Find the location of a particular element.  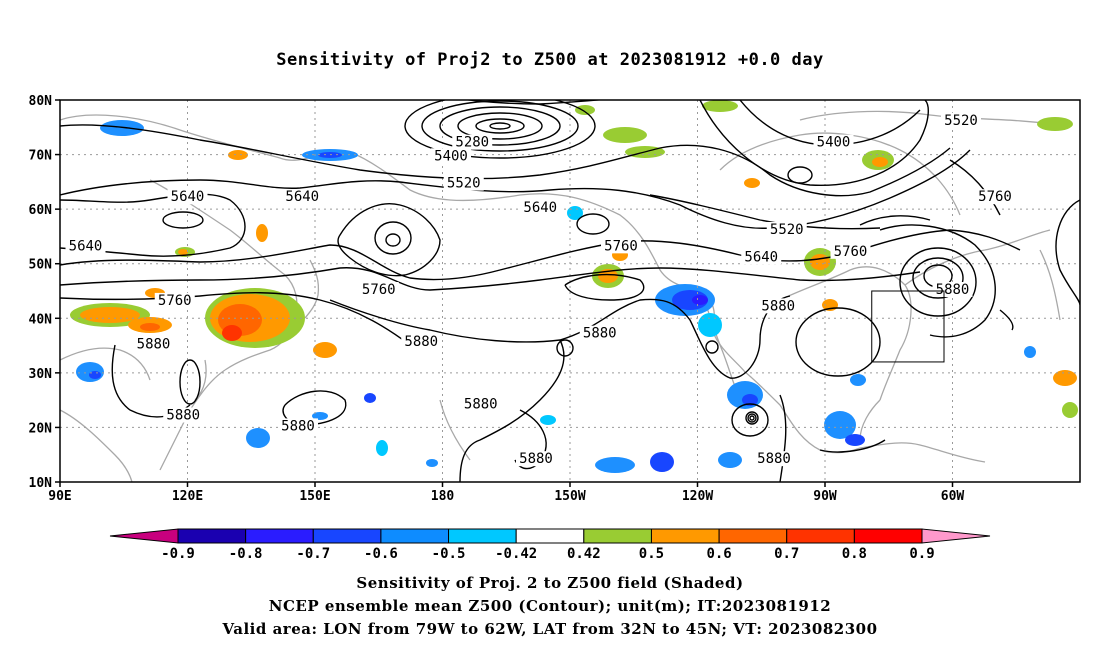

lat-label: 50N is located at coordinates (41, 265).